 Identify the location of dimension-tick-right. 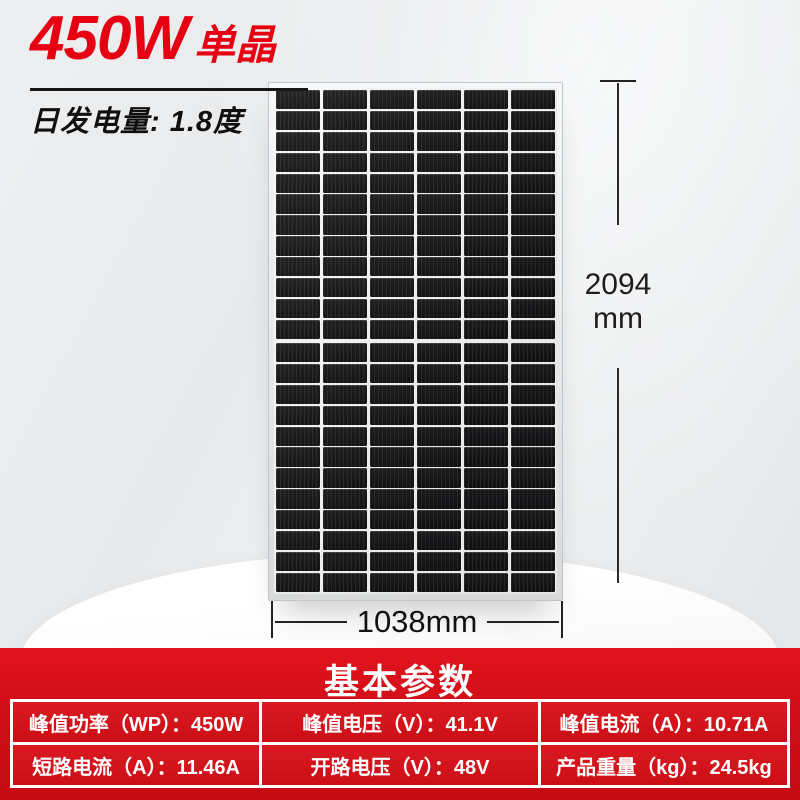
(562, 619).